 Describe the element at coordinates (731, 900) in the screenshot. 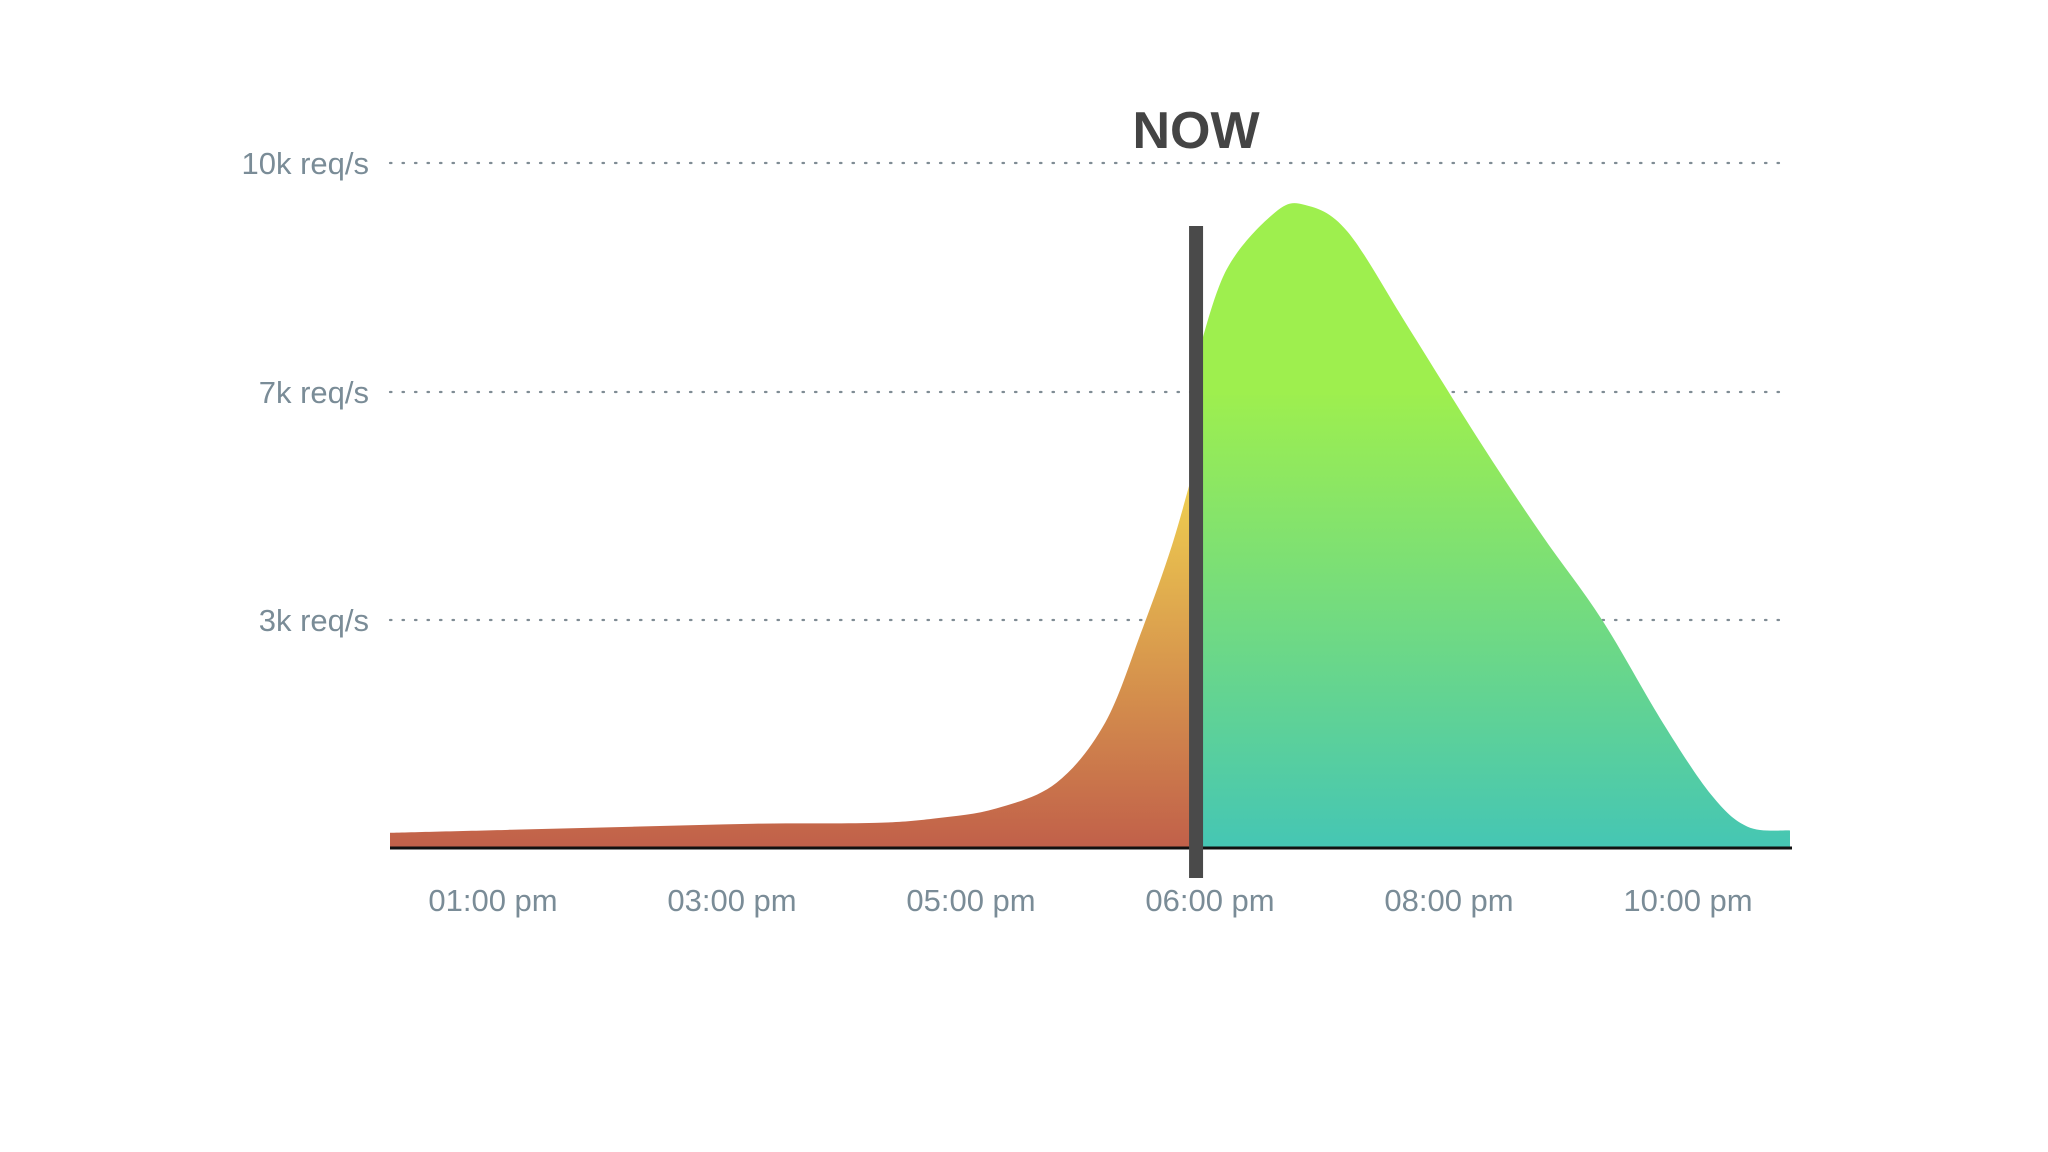

I see `x-tick-label-1: 03:00 pm` at that location.